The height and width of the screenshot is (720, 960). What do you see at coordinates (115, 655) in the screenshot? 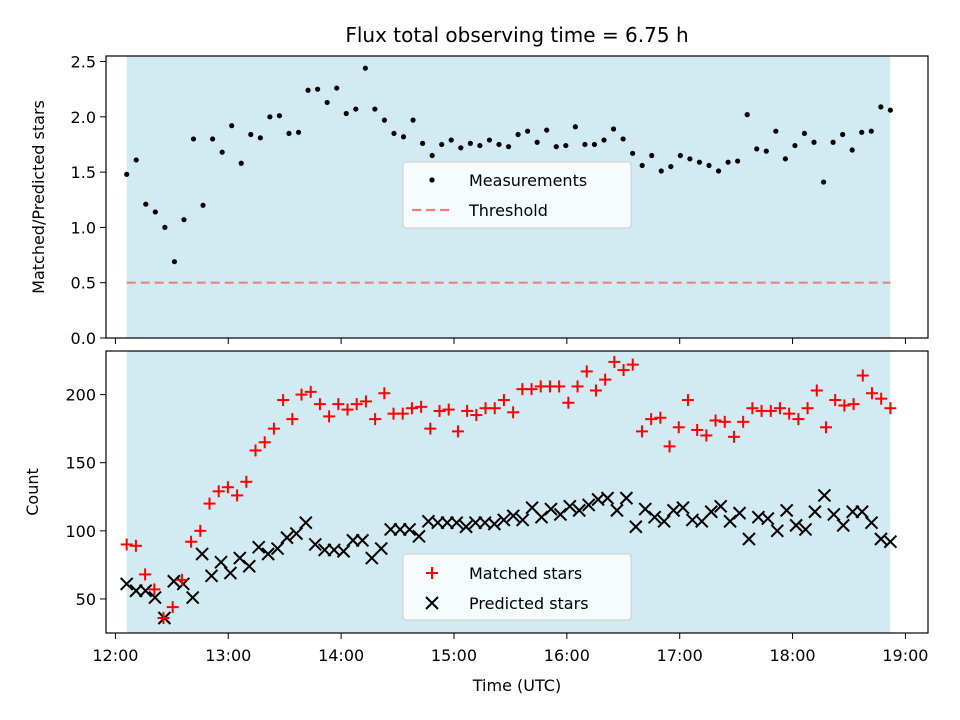
I see `x-tick-label: 12:00` at bounding box center [115, 655].